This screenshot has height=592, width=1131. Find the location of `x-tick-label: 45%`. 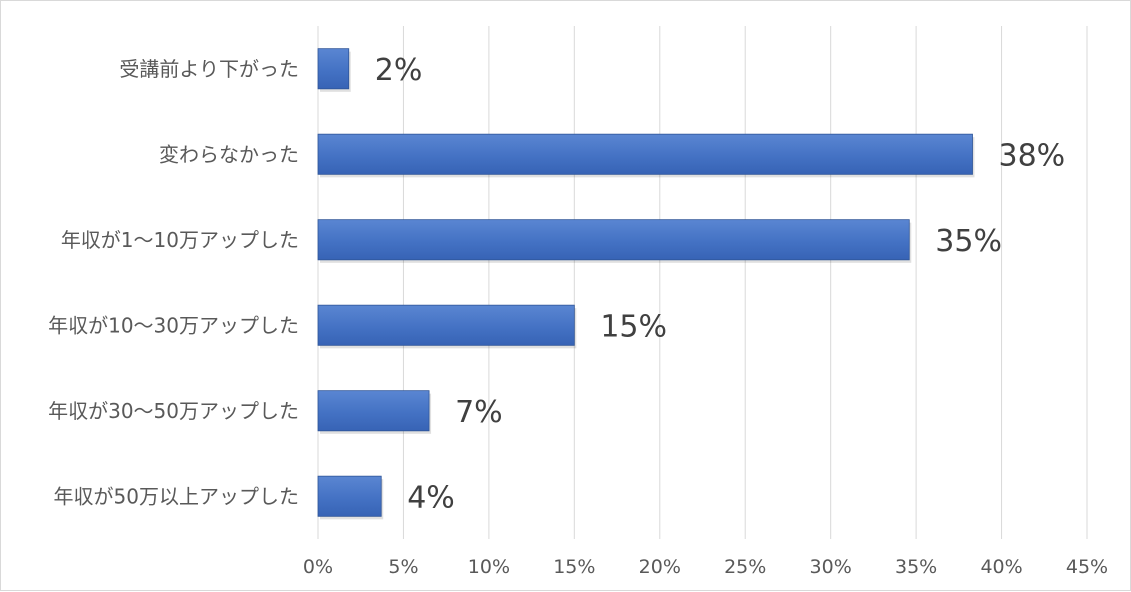

x-tick-label: 45% is located at coordinates (1087, 567).